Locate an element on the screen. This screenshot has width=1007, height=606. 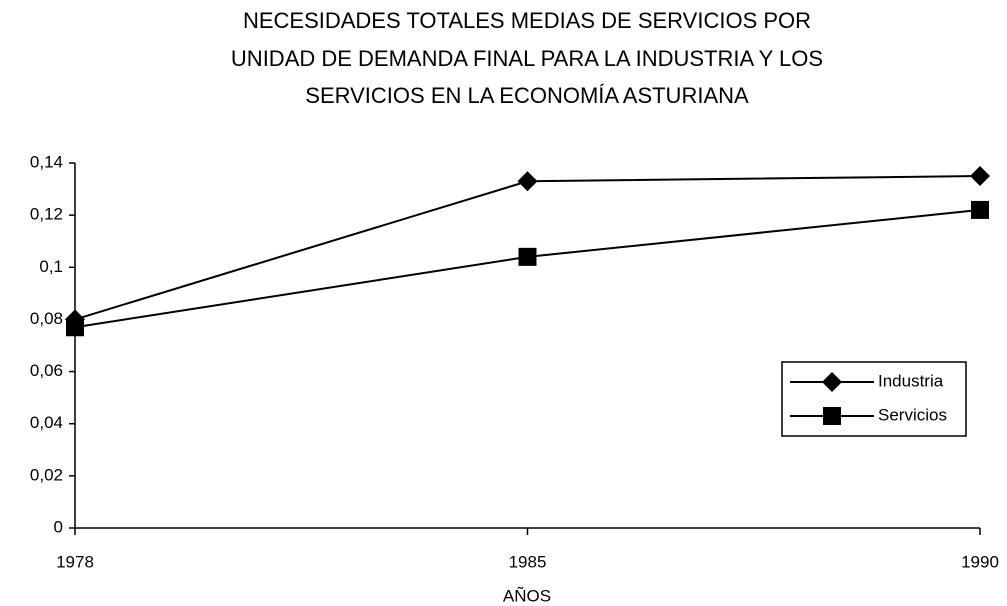
y-tick-label: 0,1 is located at coordinates (51, 266).